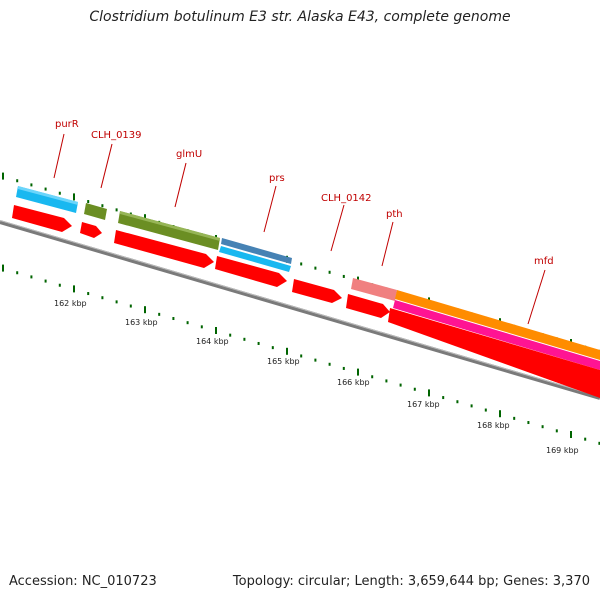  Describe the element at coordinates (283, 361) in the screenshot. I see `kbp-label-165: 165 kbp` at that location.